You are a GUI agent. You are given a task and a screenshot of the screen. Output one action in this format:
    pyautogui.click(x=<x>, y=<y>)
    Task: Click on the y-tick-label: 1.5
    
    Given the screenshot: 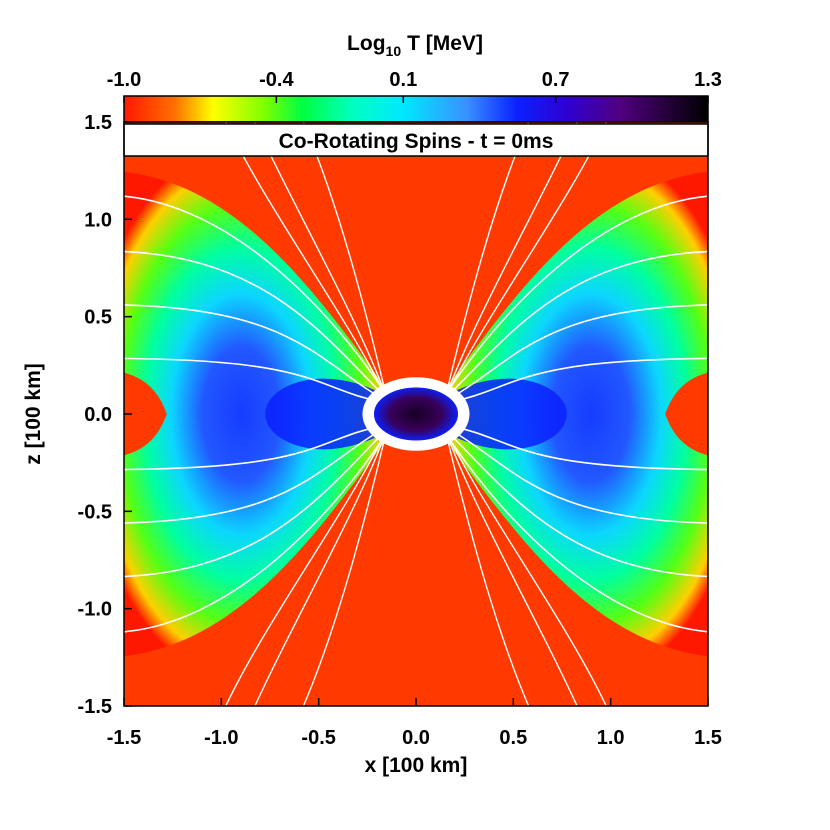 What is the action you would take?
    pyautogui.click(x=98, y=123)
    